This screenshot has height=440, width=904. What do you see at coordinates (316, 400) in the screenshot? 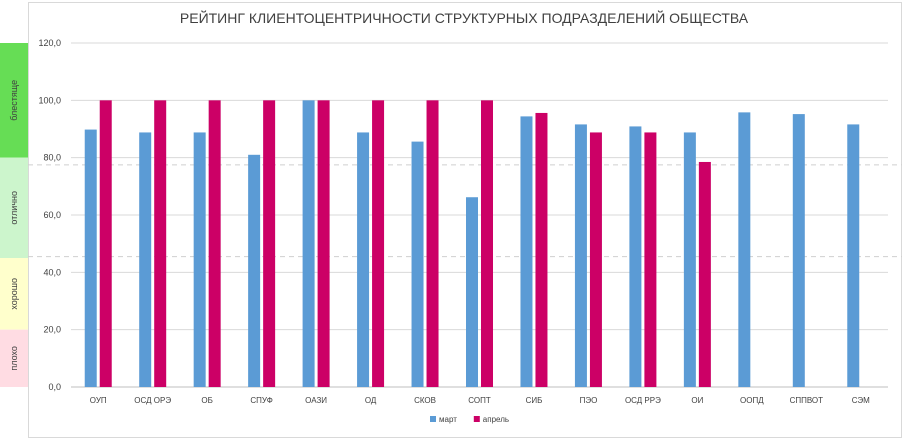
I see `x-category-label: ОАЗИ` at bounding box center [316, 400].